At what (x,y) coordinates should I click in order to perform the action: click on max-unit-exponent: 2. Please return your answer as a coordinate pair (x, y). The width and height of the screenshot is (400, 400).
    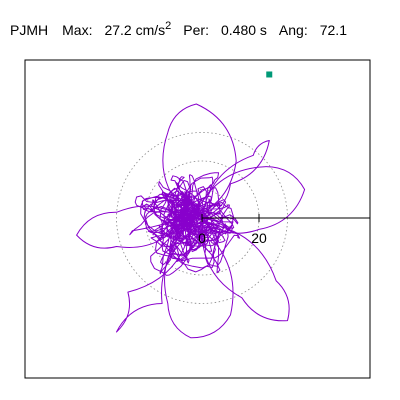
    Looking at the image, I should click on (168, 26).